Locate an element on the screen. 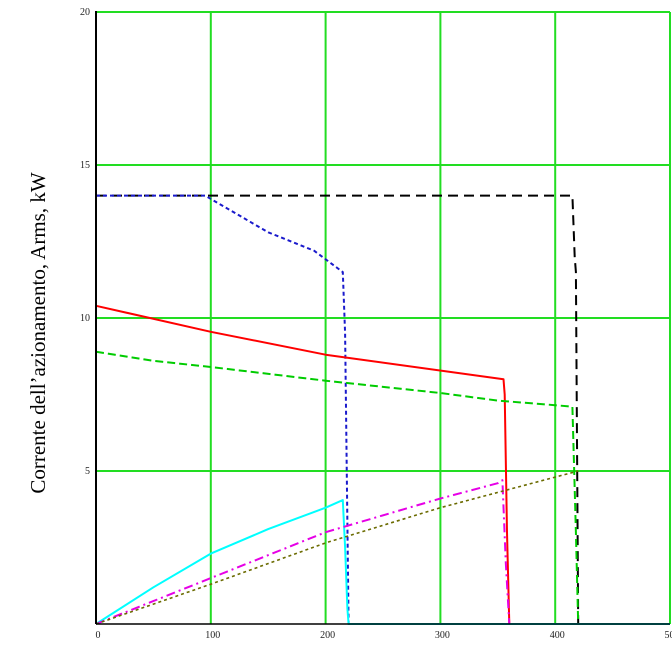 Image resolution: width=672 pixels, height=648 pixels. y-axis-label: Corrente dell’azionamento, Arms, kW is located at coordinates (38, 332).